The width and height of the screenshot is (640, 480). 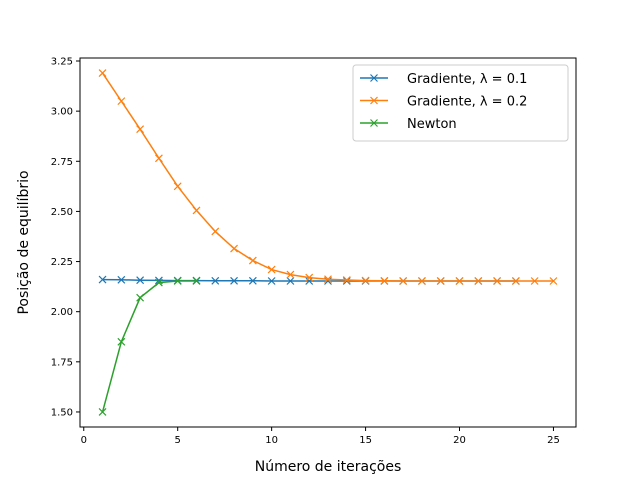 What do you see at coordinates (84, 440) in the screenshot?
I see `x-tick-label: 0` at bounding box center [84, 440].